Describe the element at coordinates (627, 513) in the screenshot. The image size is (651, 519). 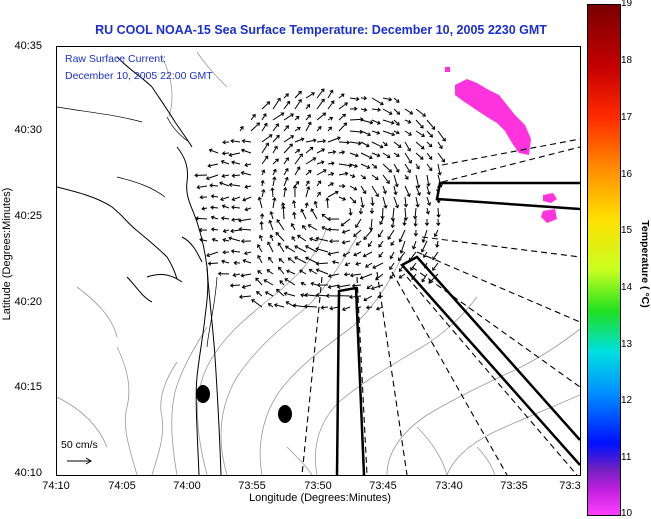
I see `colorbar-tick: 10` at that location.